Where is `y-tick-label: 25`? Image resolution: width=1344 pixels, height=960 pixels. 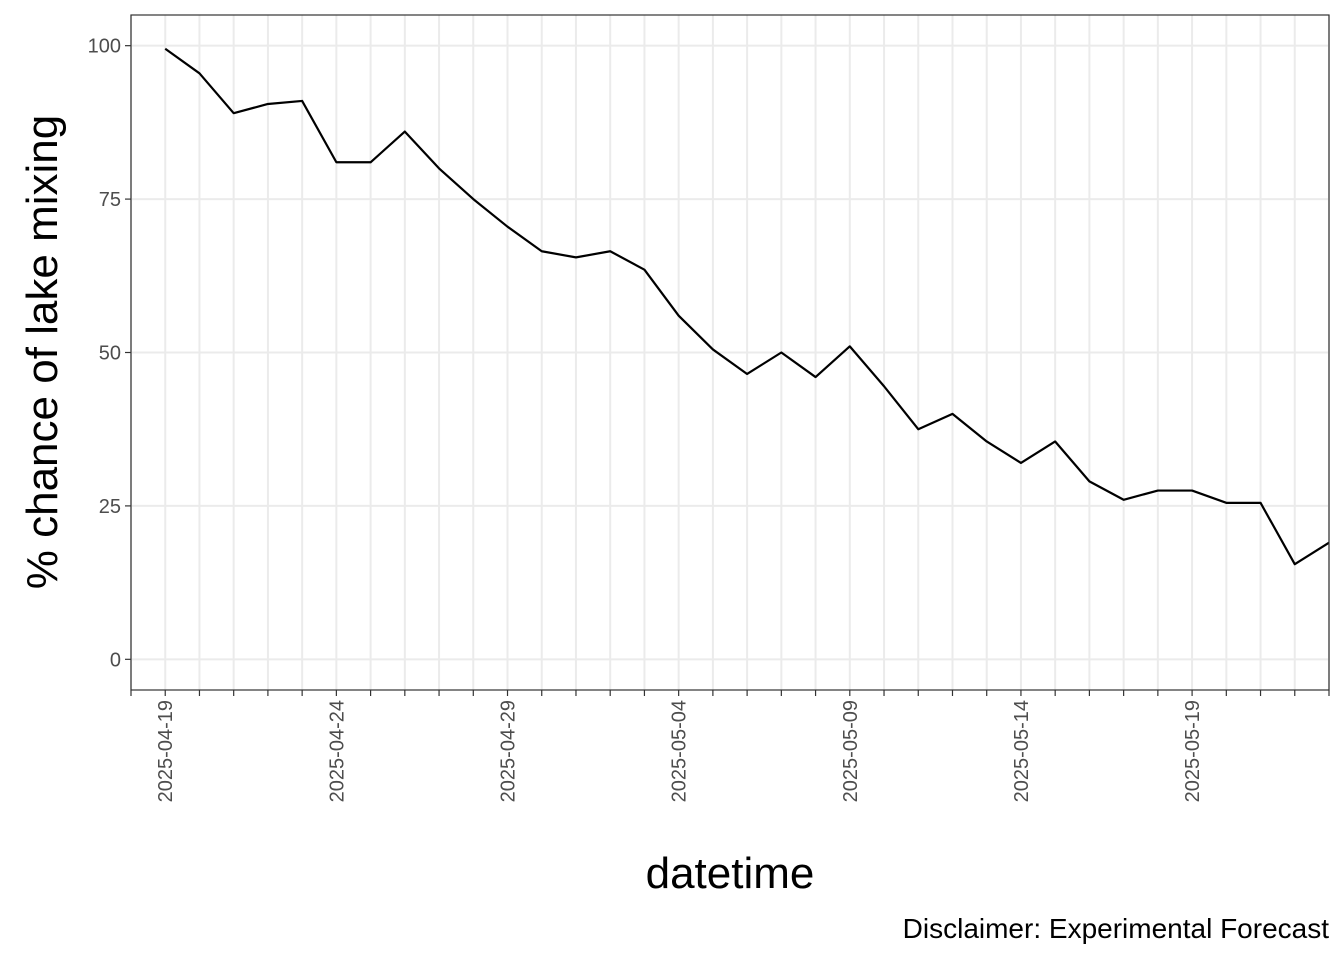 y-tick-label: 25 is located at coordinates (110, 507).